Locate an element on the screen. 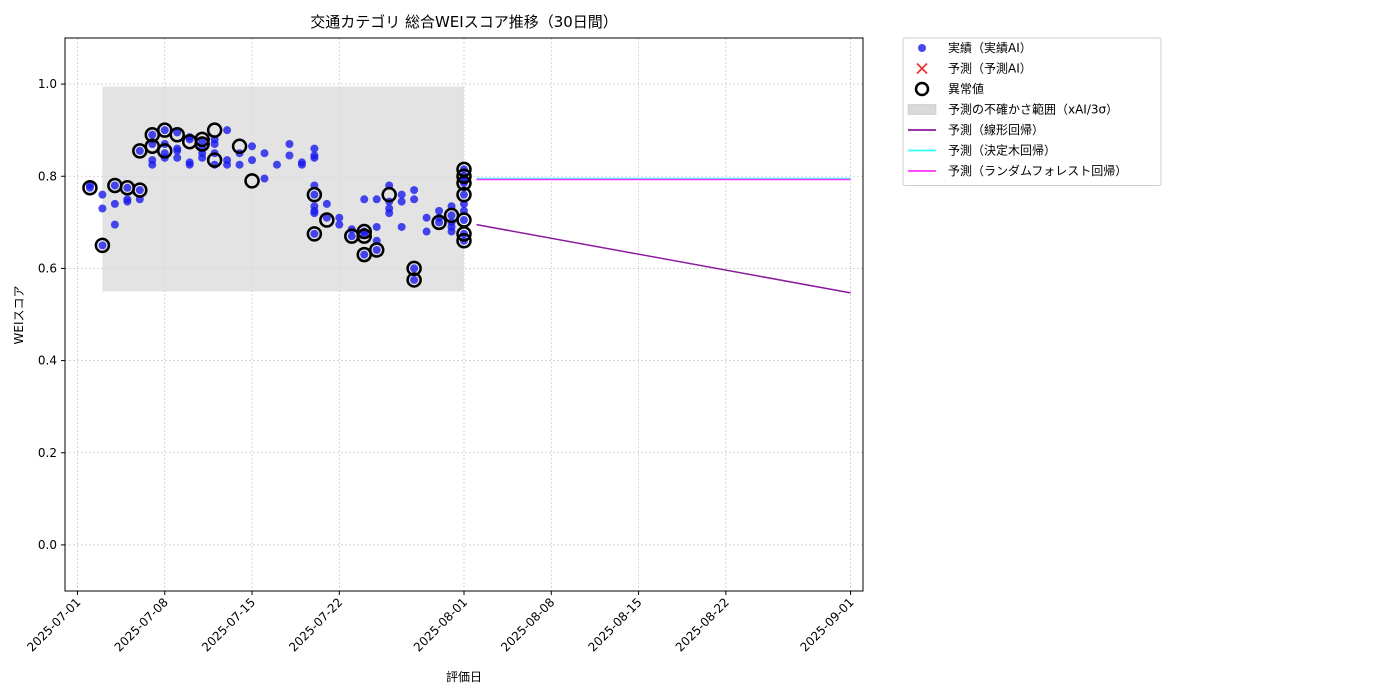 The image size is (1400, 700). legend-label: 実績（実績AI） is located at coordinates (990, 47).